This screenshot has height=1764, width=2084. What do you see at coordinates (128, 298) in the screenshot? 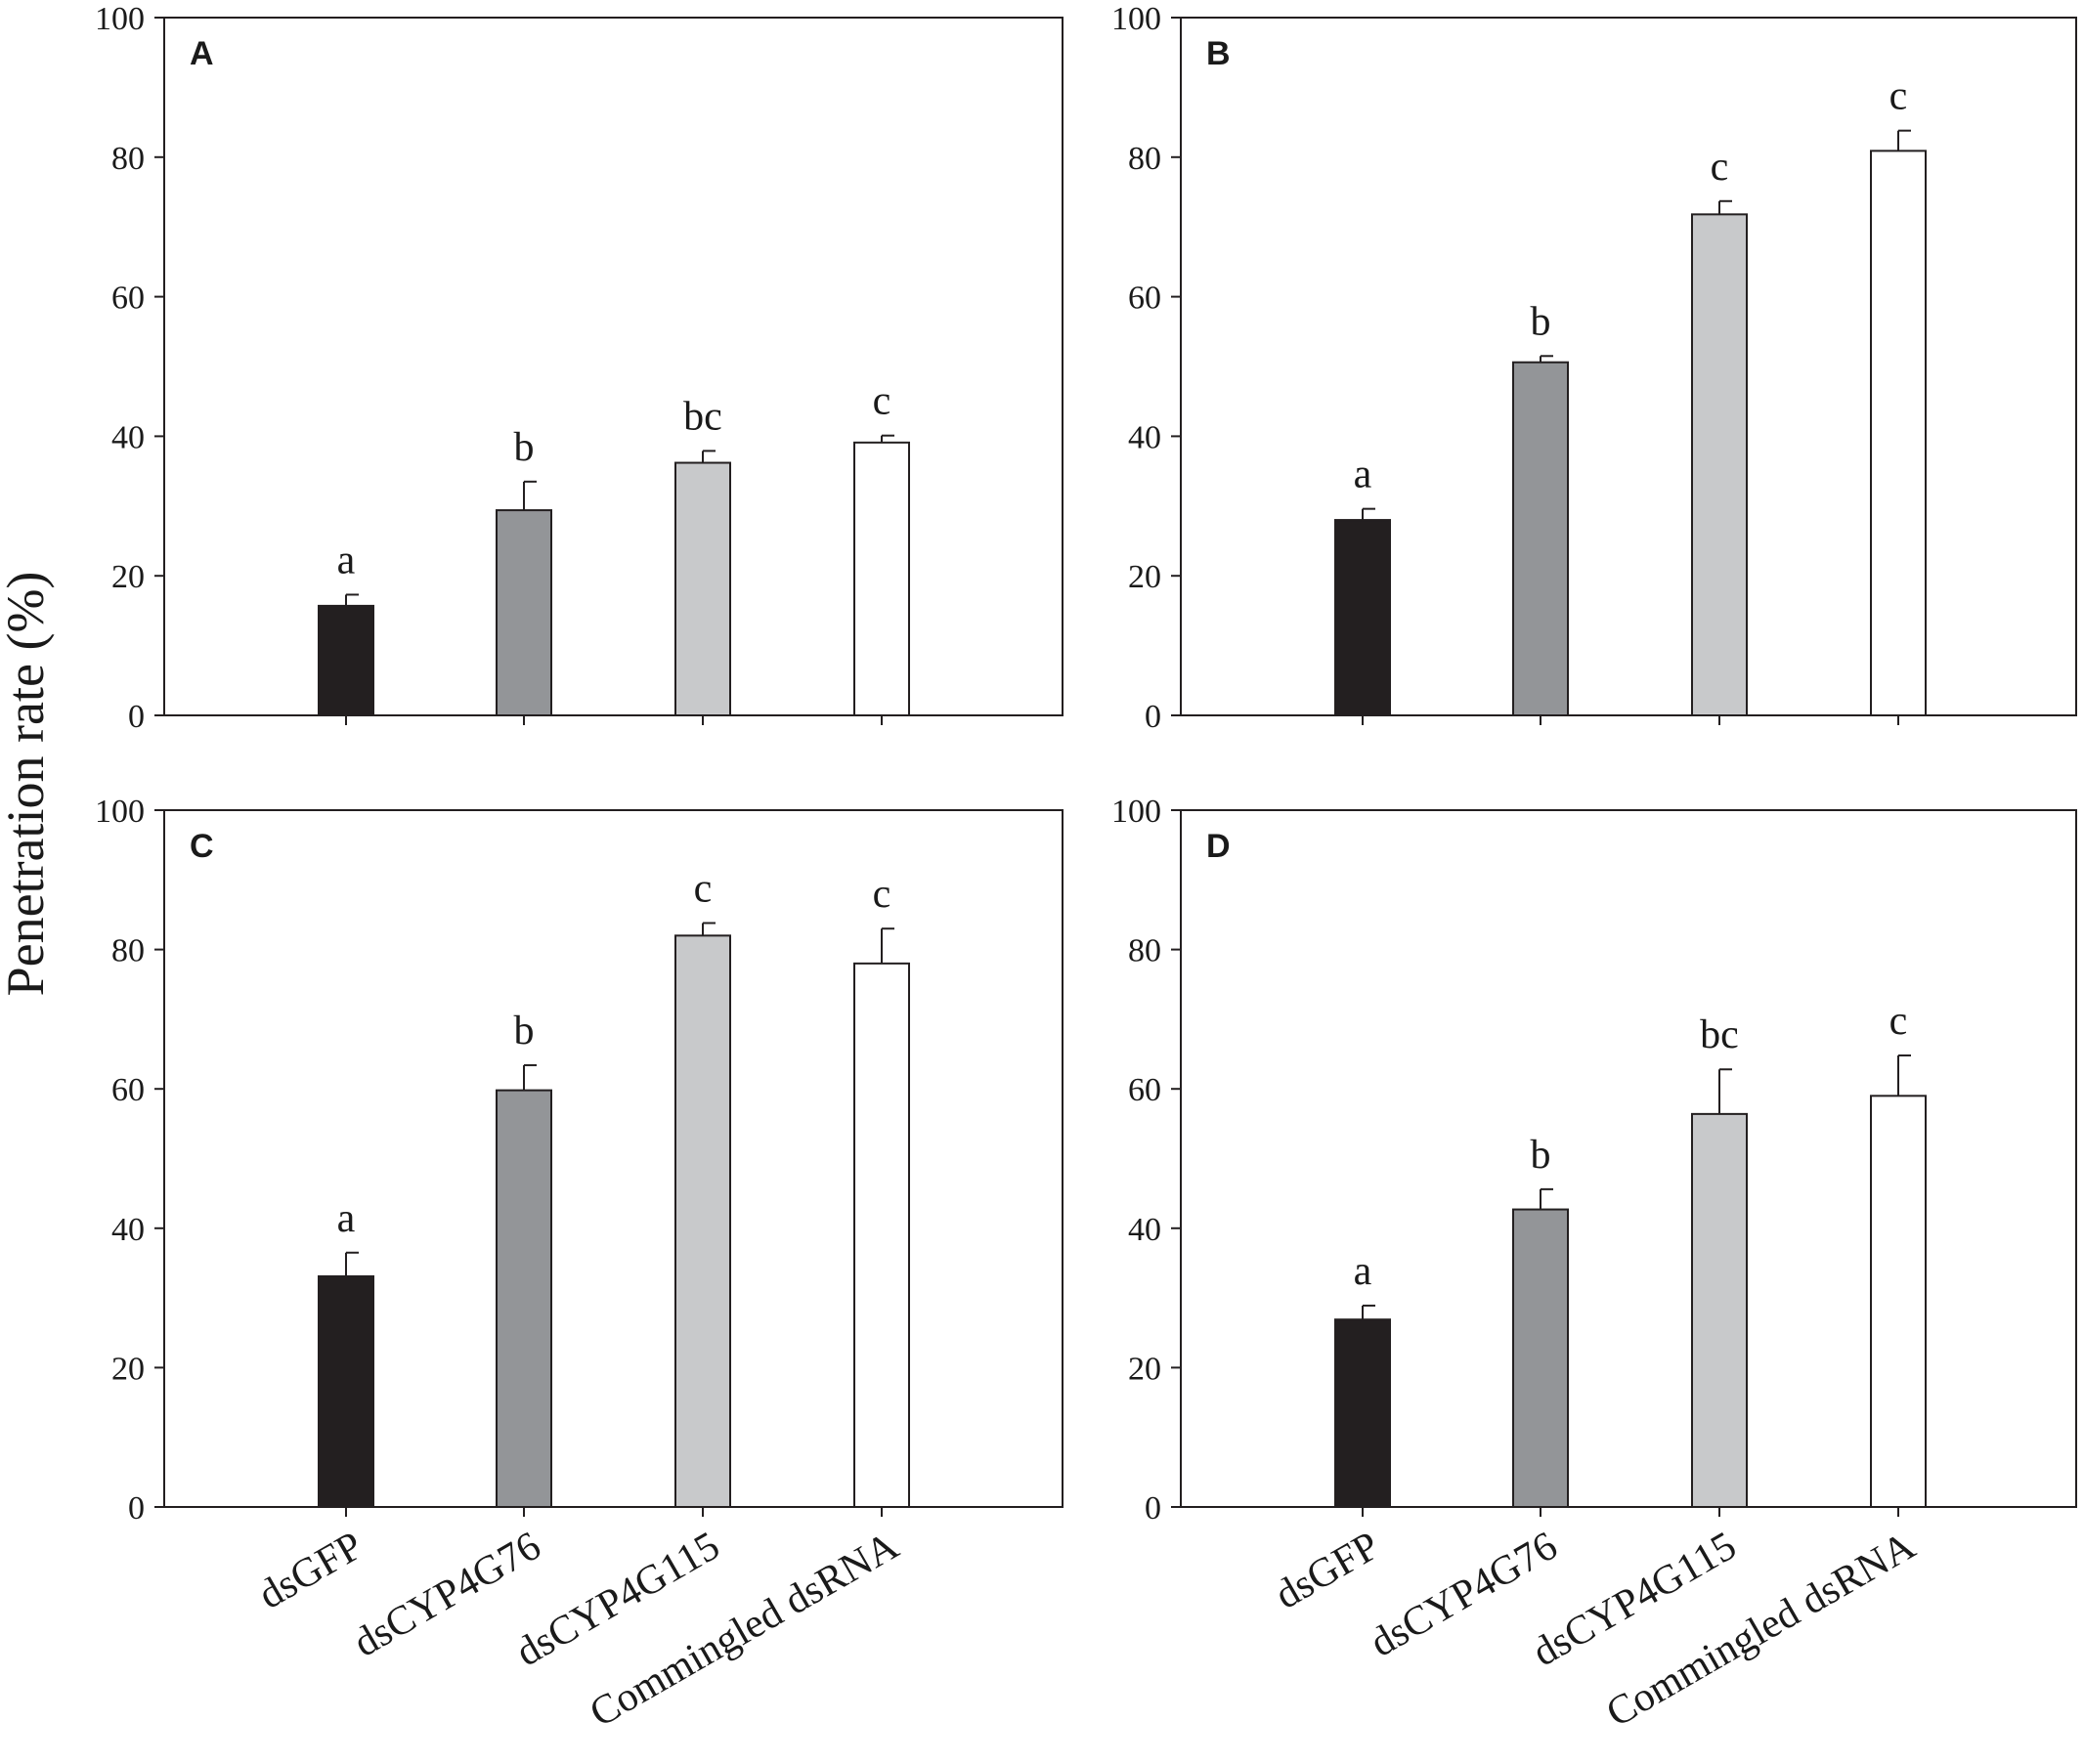
I see `panel-a-ytick-label-60: 60` at bounding box center [128, 298].